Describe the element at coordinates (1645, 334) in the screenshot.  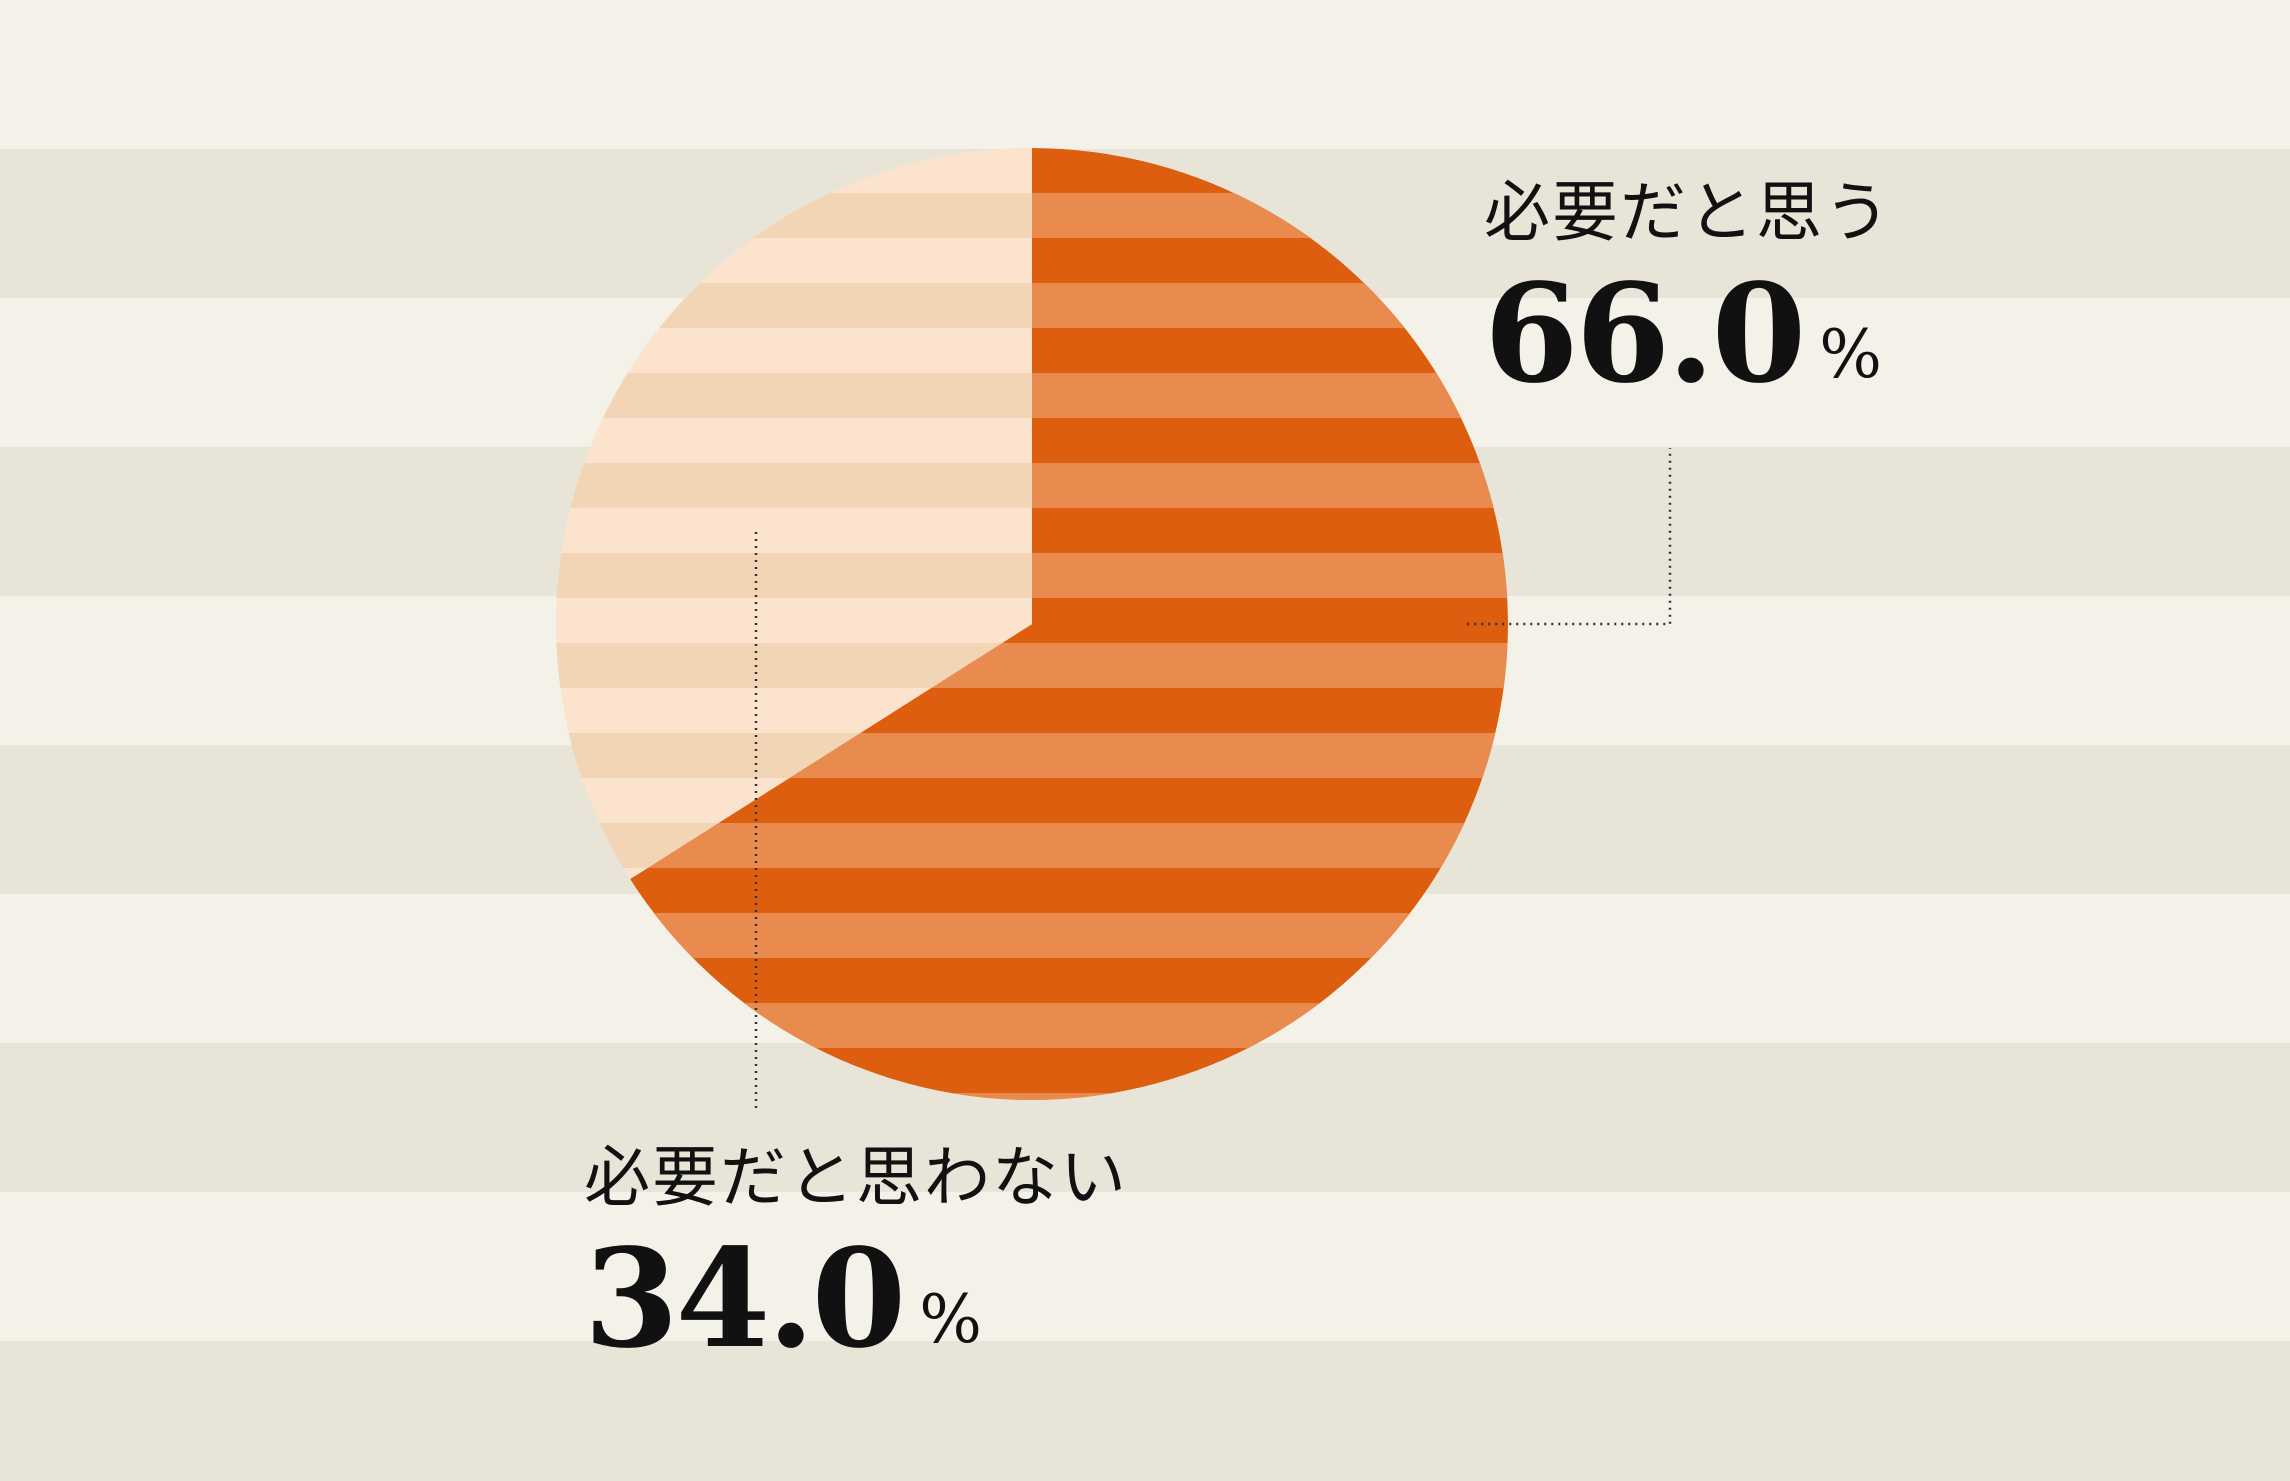
I see `slice-percent-agree: 66.0` at that location.